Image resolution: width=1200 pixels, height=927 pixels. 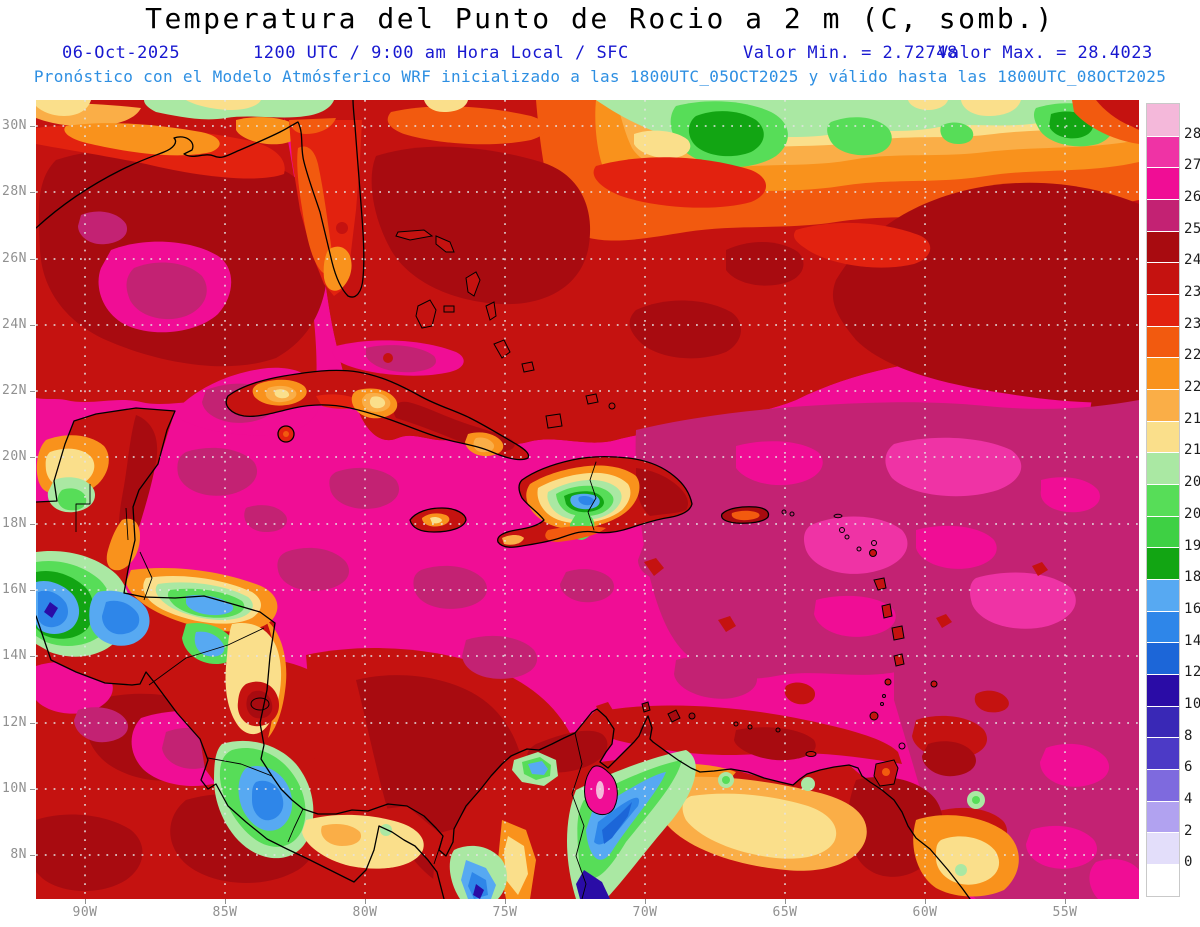 I want to click on colorbar-tick-label: 6, so click(x=1188, y=767).